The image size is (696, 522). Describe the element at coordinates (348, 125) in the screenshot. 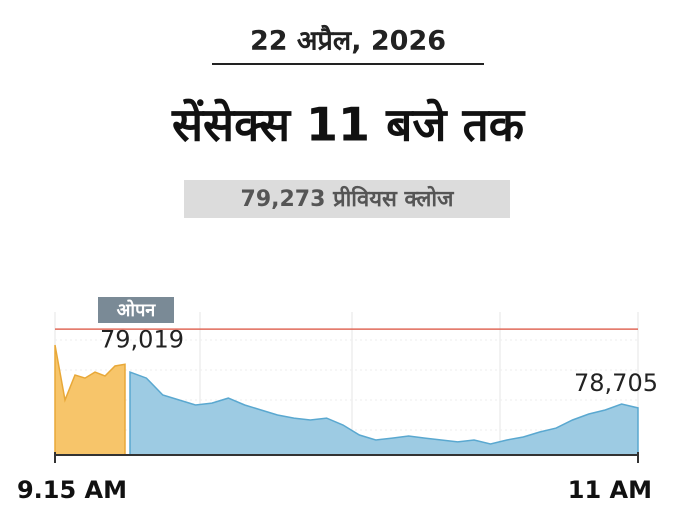

I see `chart-title: सेंसेक्स 11 बजे तक` at that location.